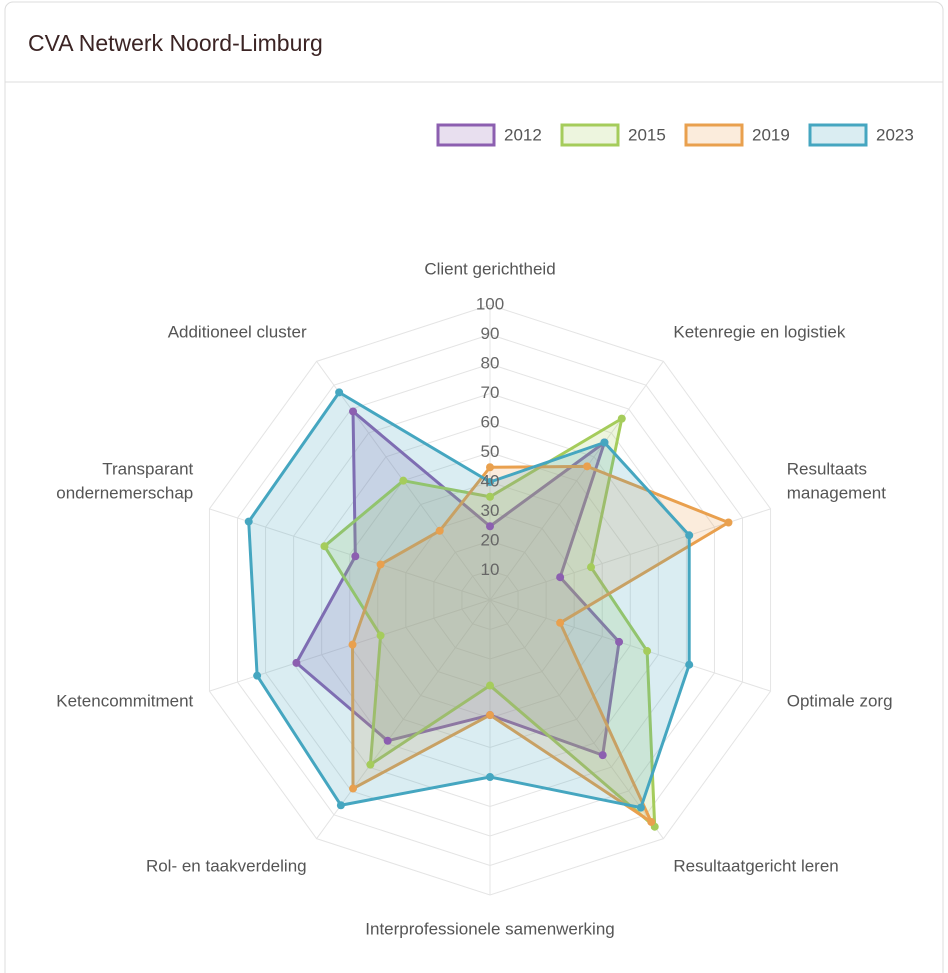 The image size is (948, 973). What do you see at coordinates (489, 268) in the screenshot?
I see `axis-label: Client gerichtheid` at bounding box center [489, 268].